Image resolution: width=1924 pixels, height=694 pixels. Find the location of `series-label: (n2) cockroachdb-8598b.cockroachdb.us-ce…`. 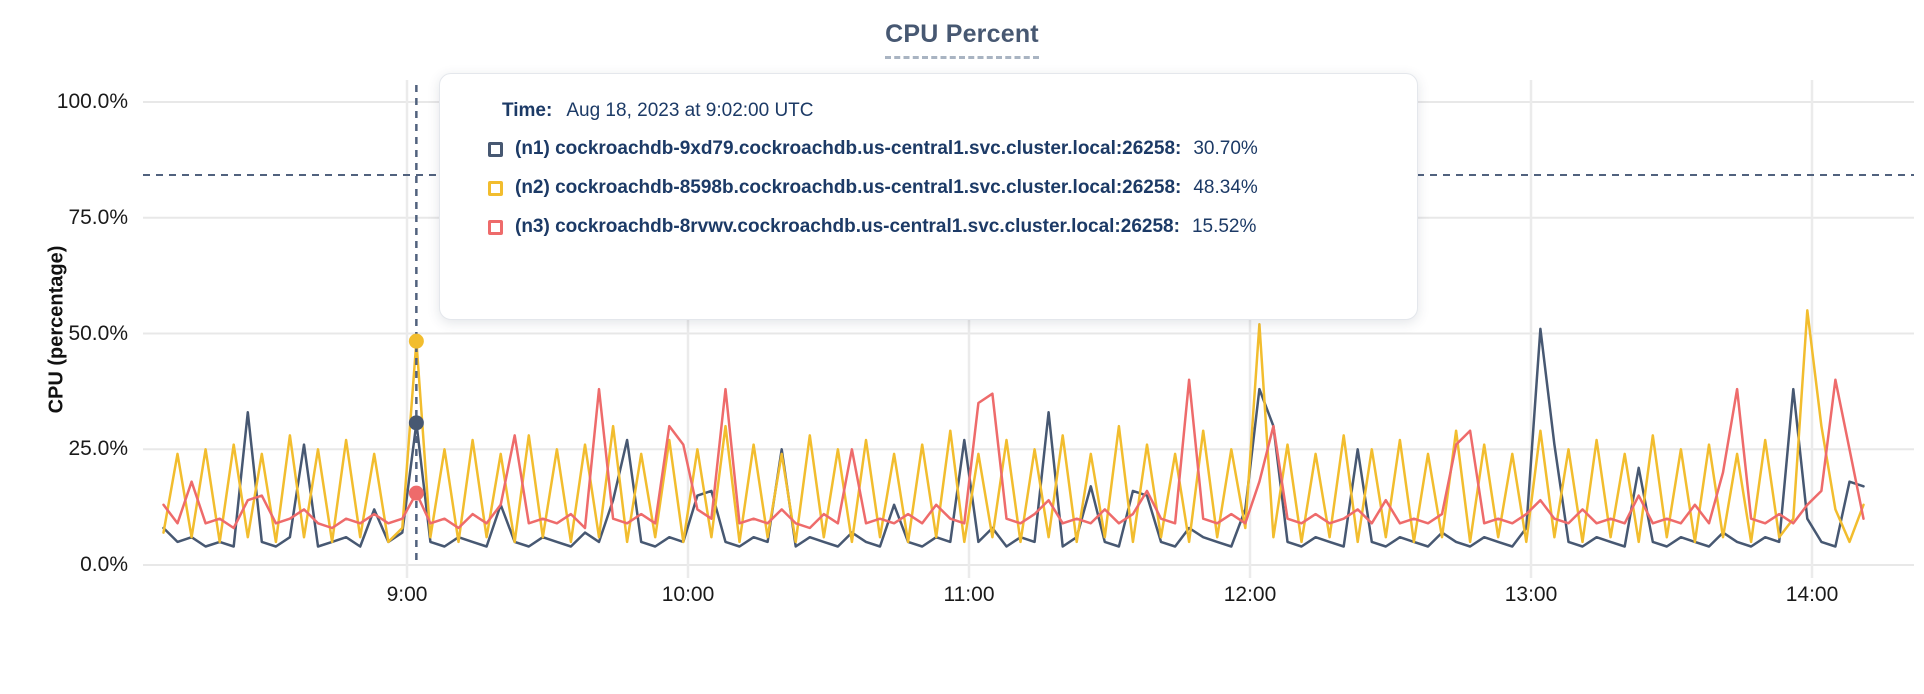

series-label: (n2) cockroachdb-8598b.cockroachdb.us-ce… is located at coordinates (848, 187).